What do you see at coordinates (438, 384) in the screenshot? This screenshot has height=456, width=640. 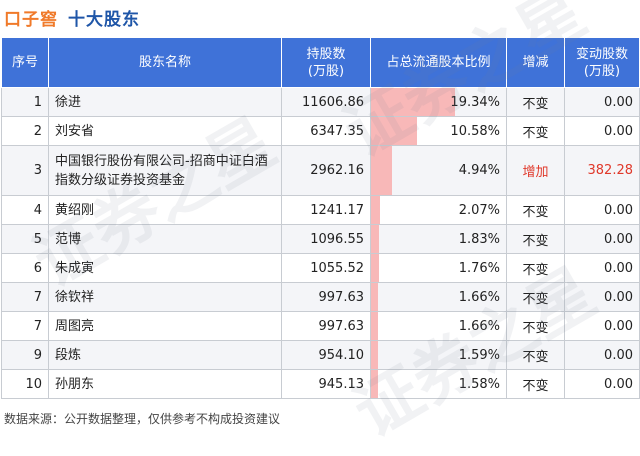 I see `ratio-cell: 1.58%` at bounding box center [438, 384].